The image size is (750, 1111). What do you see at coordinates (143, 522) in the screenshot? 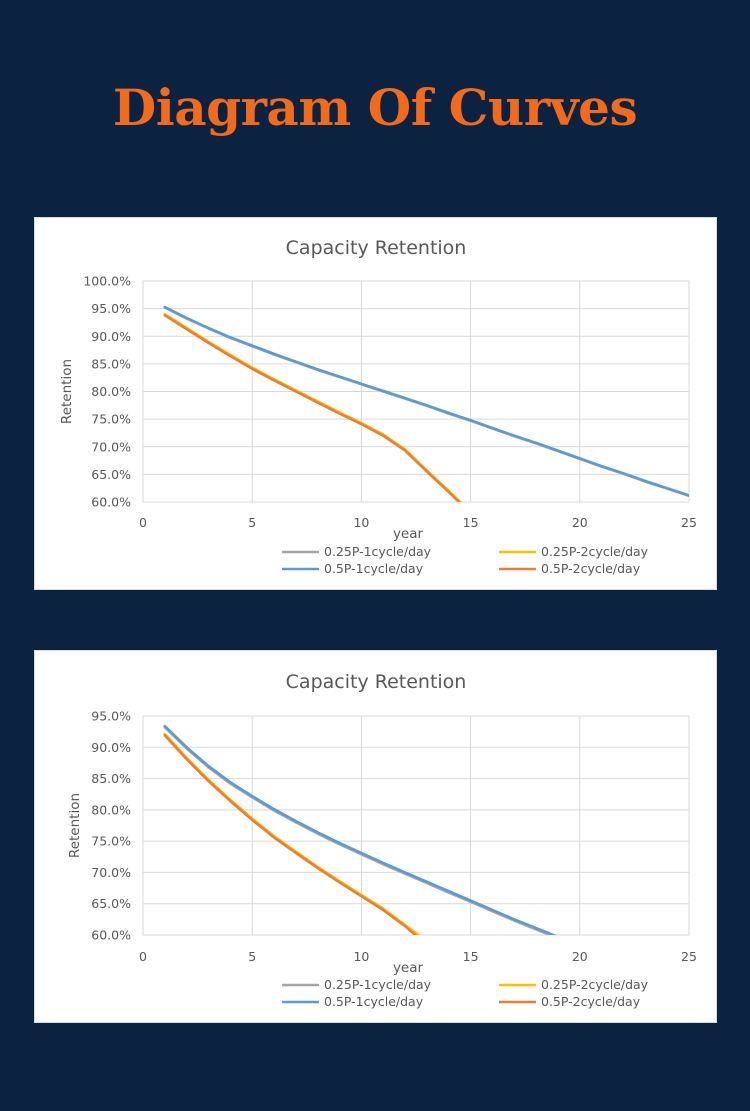
I see `chart-1-x-tick-label: 0` at bounding box center [143, 522].